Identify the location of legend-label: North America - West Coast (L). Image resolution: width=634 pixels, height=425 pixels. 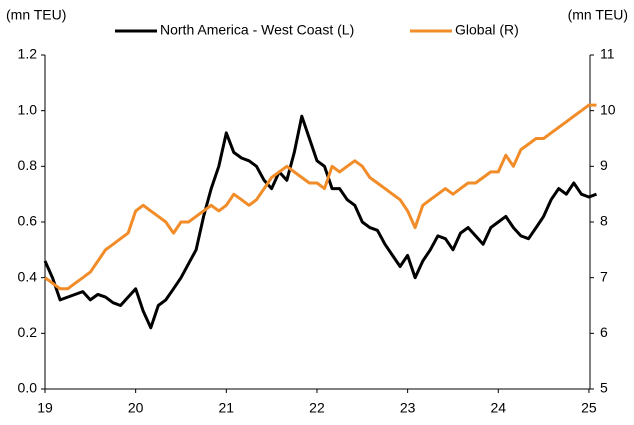
(257, 30).